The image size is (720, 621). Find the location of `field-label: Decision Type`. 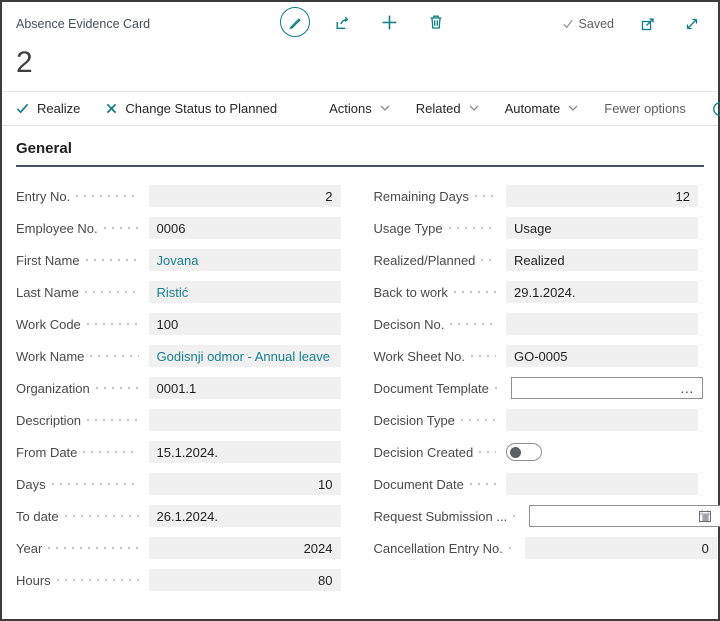

field-label: Decision Type is located at coordinates (414, 420).